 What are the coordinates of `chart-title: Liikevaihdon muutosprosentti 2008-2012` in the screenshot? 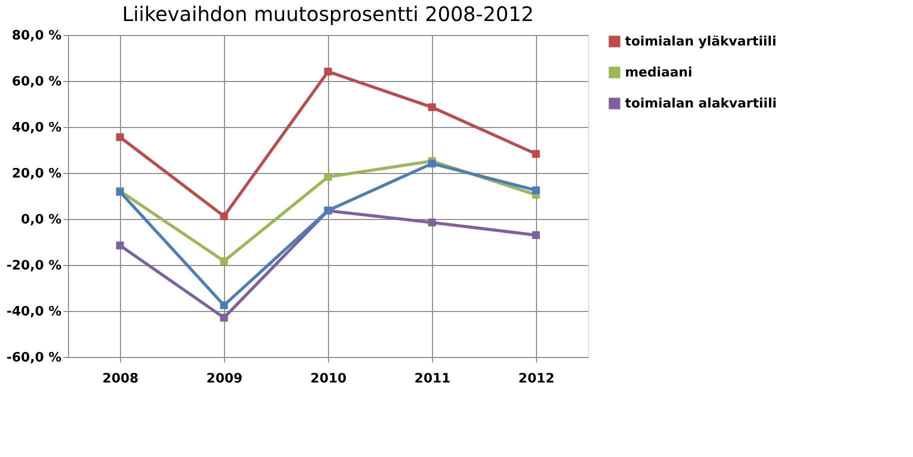 It's located at (328, 14).